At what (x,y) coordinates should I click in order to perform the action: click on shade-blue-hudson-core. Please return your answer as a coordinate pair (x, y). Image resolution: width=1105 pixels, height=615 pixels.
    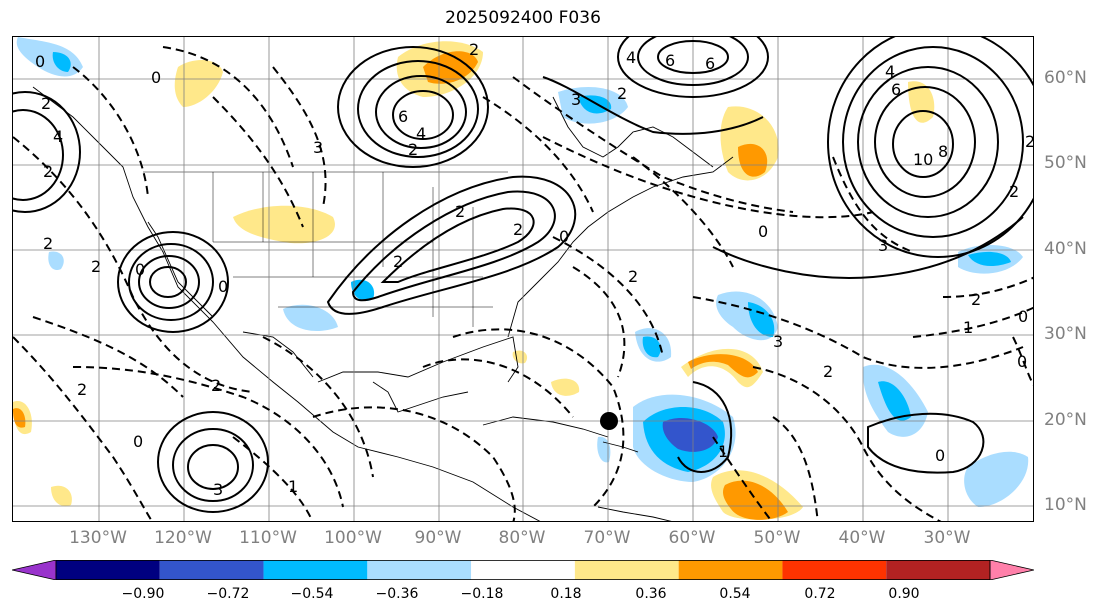
    Looking at the image, I should click on (595, 104).